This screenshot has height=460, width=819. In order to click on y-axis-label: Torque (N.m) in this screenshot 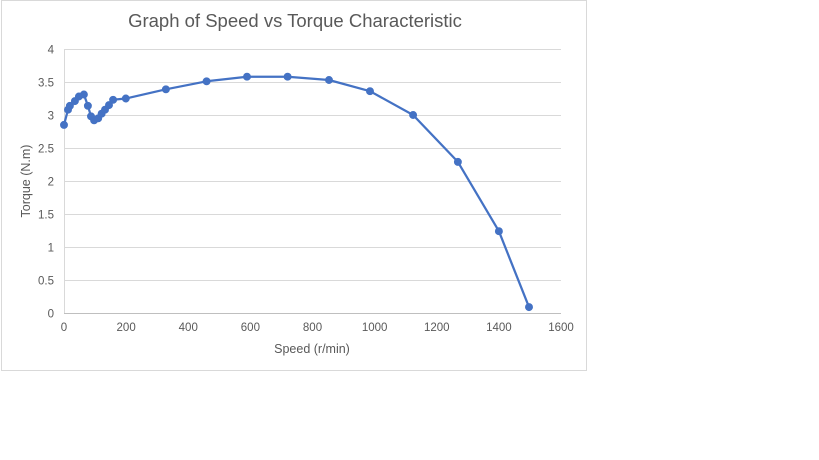, I will do `click(26, 181)`.